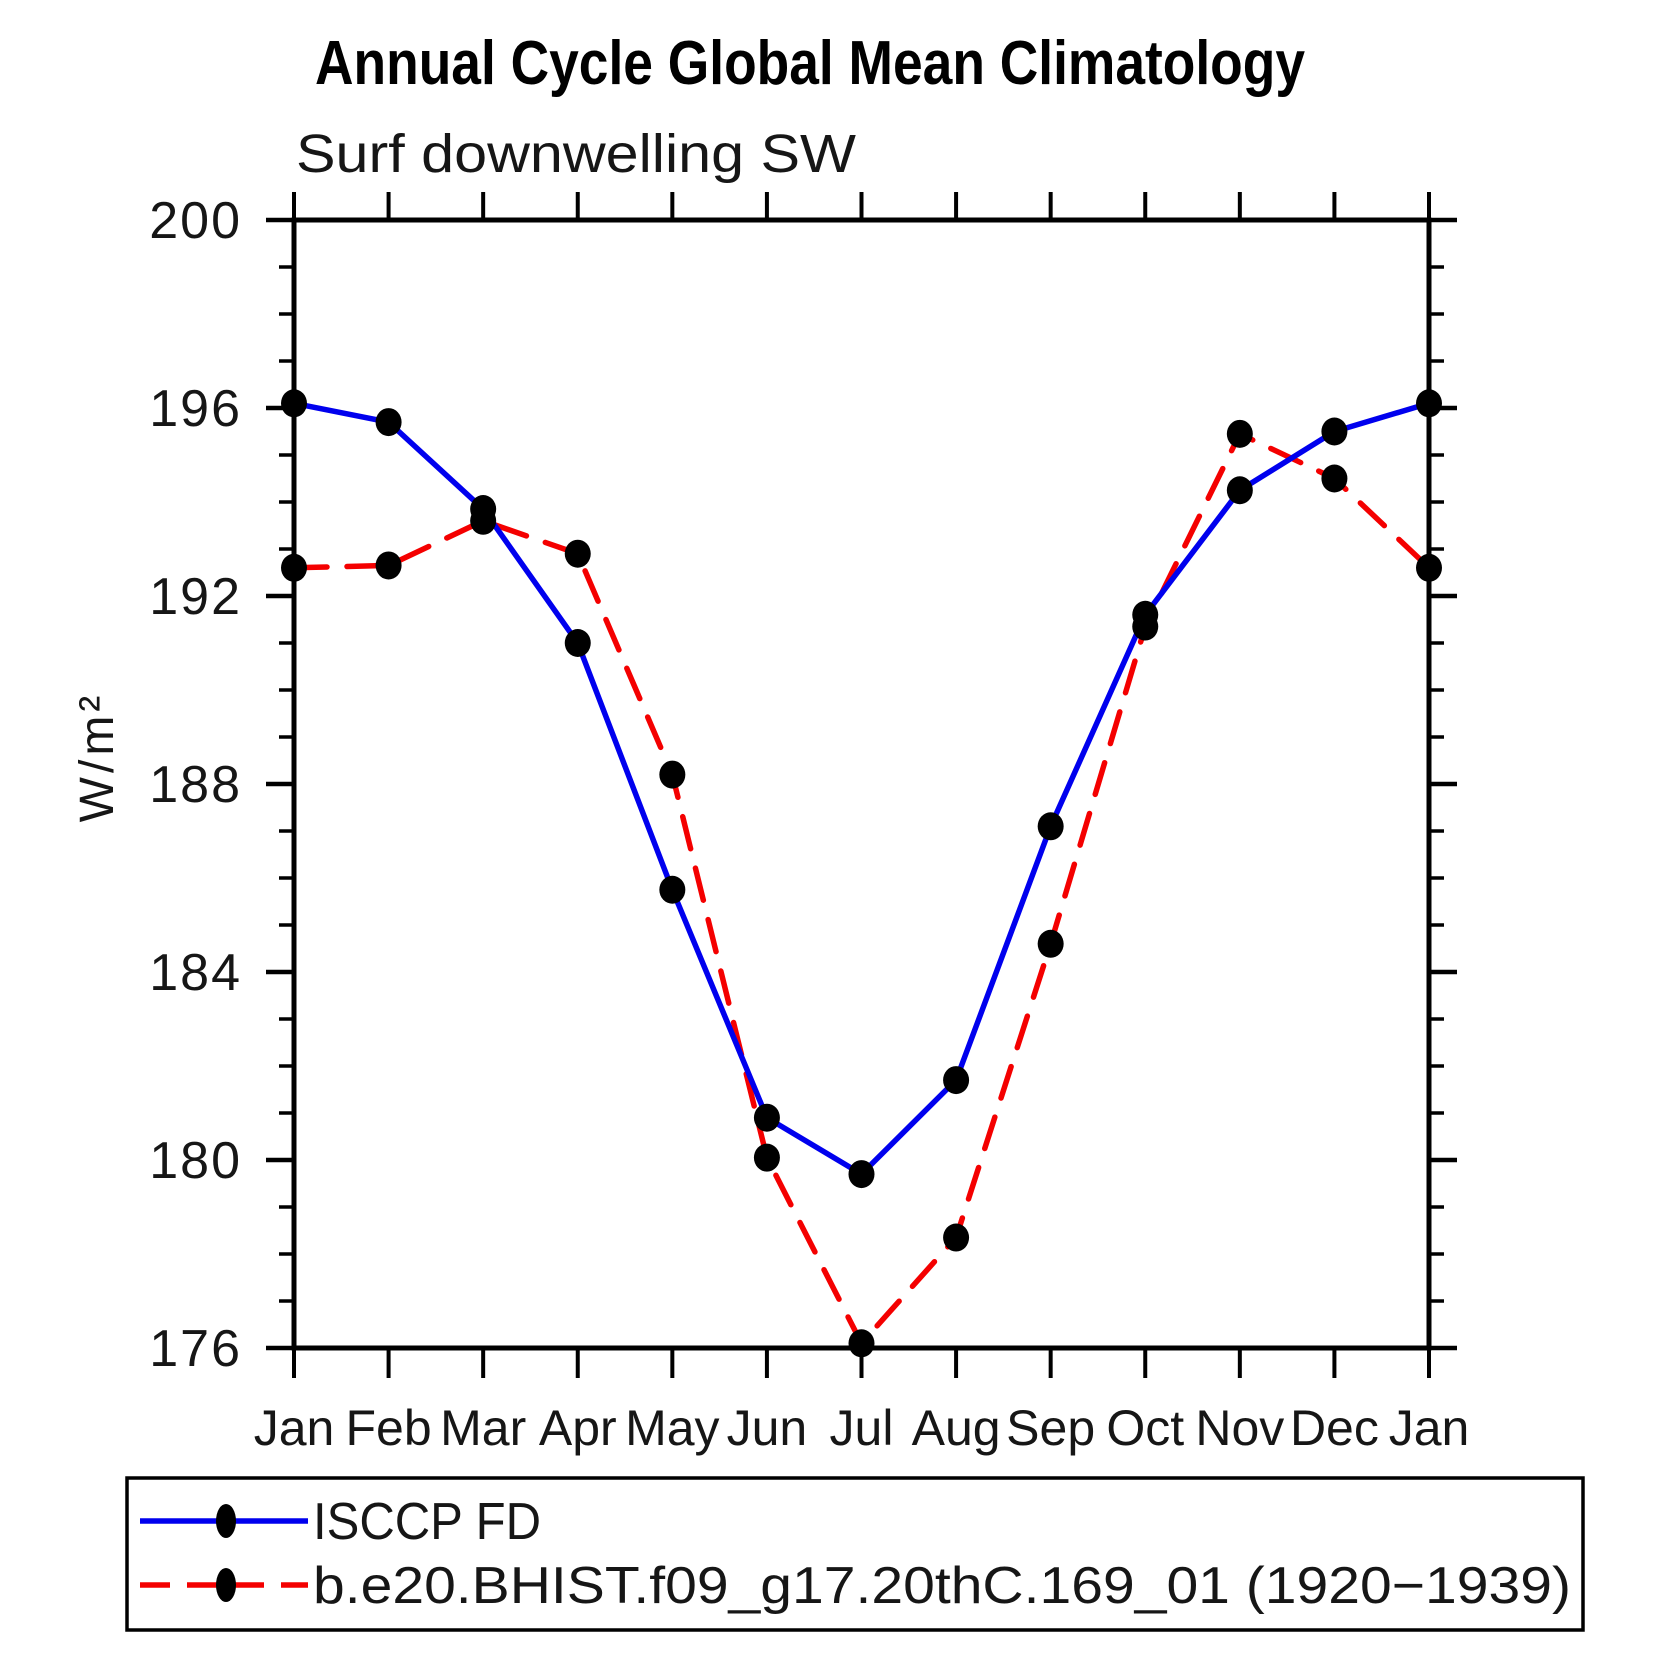 Image resolution: width=1669 pixels, height=1669 pixels. I want to click on x-tick-label: Mar, so click(483, 1428).